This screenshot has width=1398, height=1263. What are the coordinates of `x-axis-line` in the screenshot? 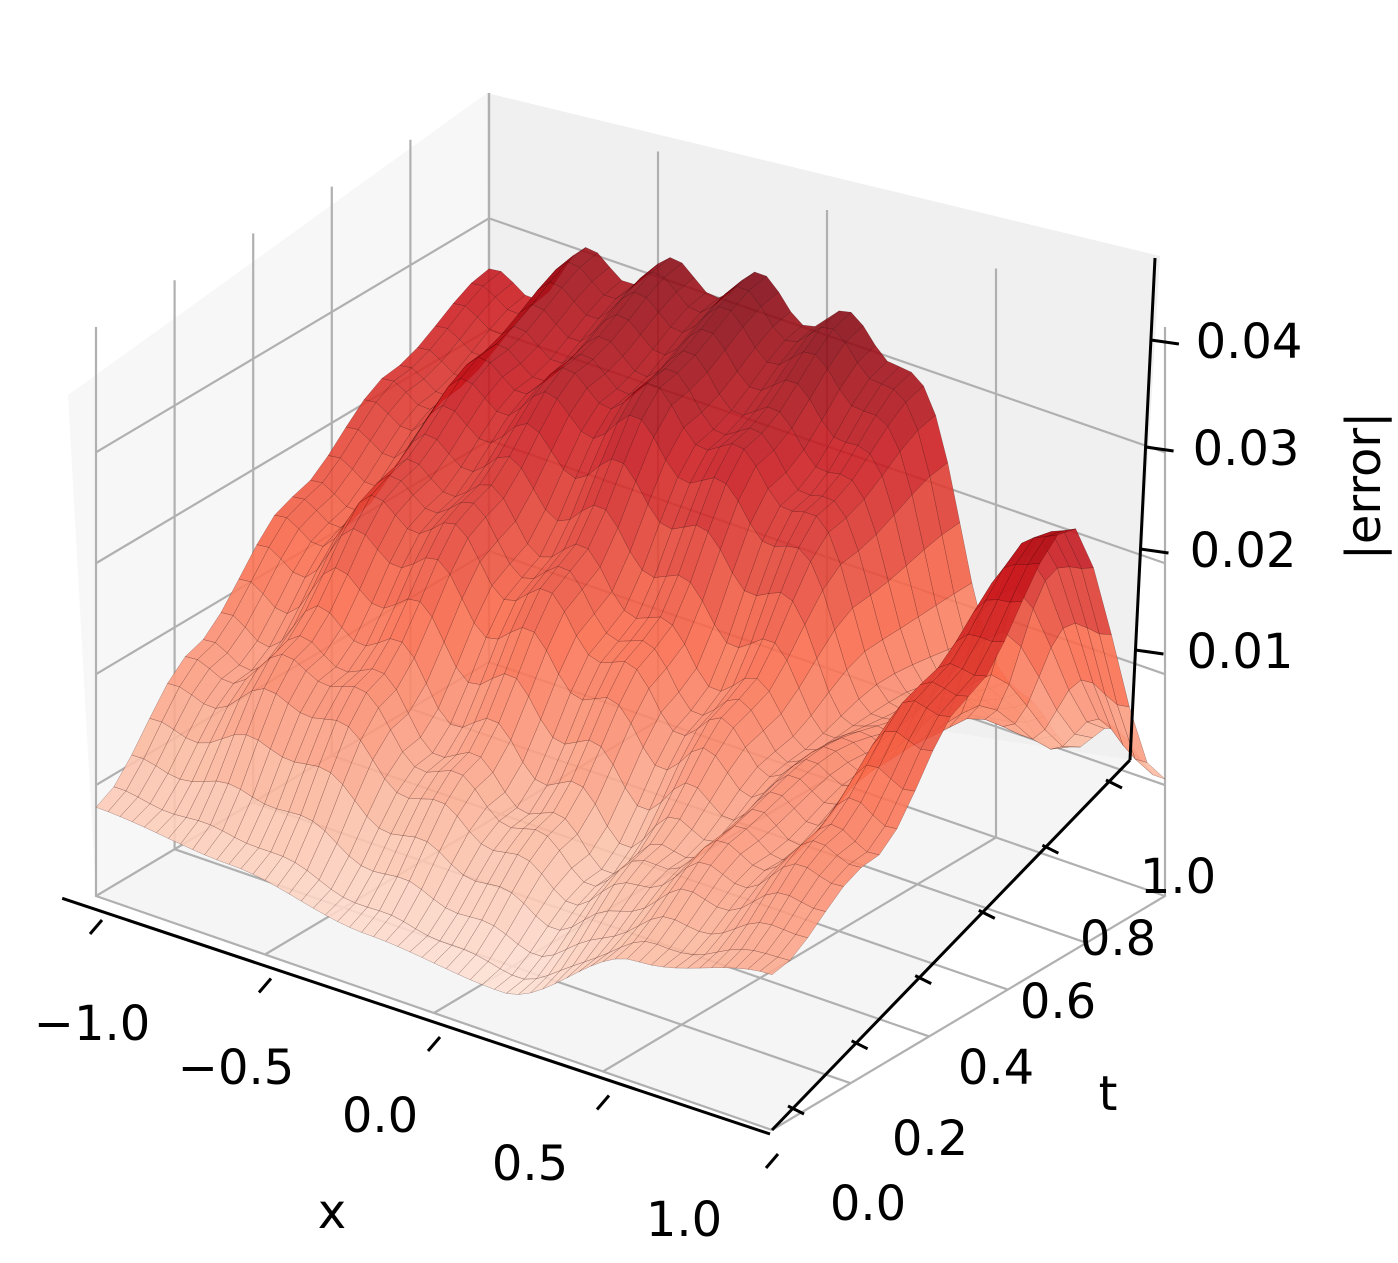 It's located at (416, 1016).